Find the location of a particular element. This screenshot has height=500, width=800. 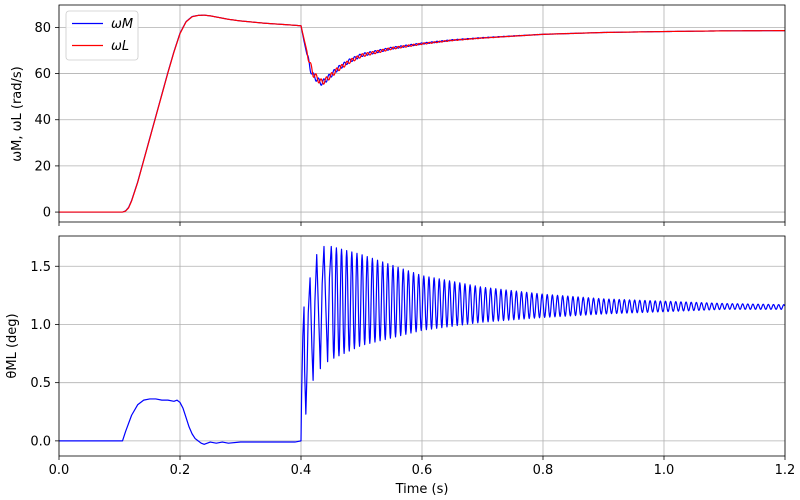

angle-xtick-label: 0.4 is located at coordinates (301, 470).